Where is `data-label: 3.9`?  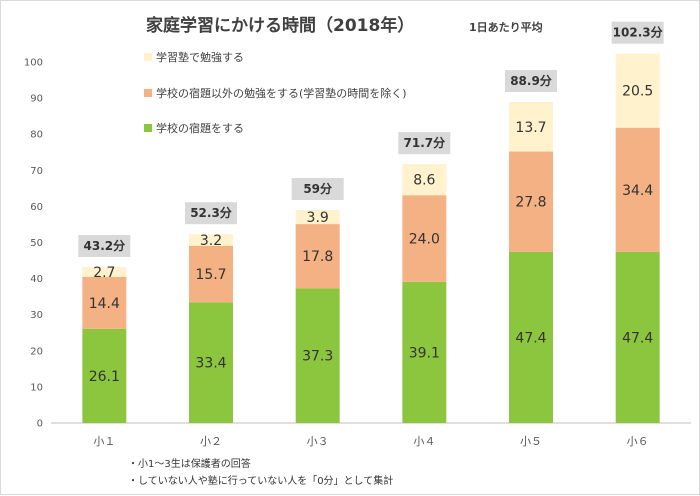
data-label: 3.9 is located at coordinates (318, 218).